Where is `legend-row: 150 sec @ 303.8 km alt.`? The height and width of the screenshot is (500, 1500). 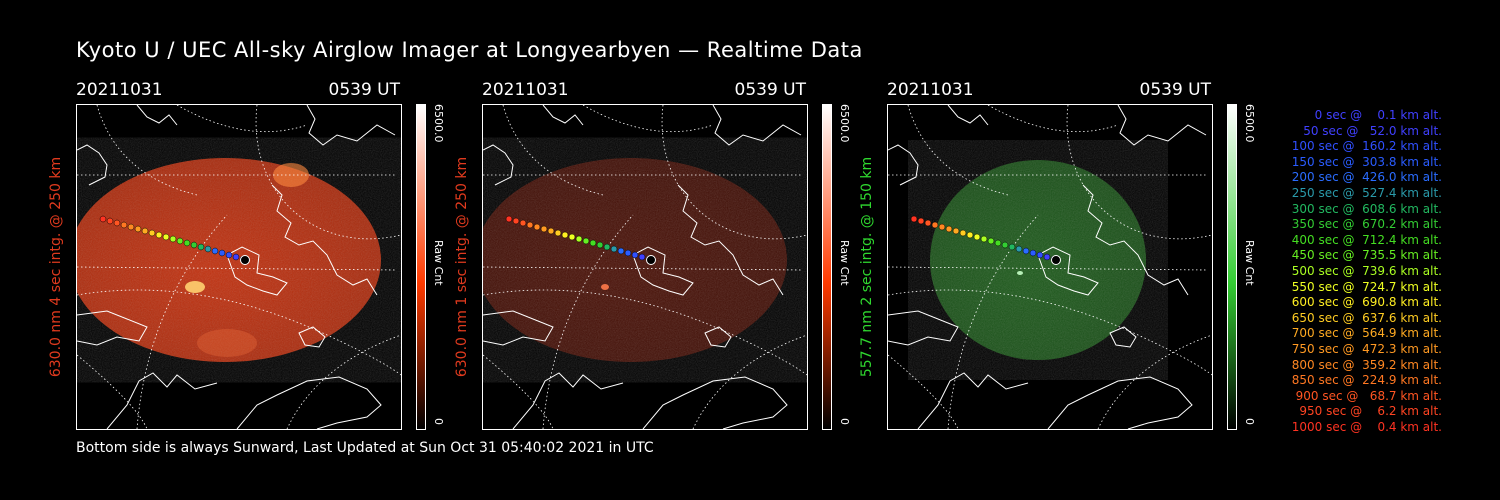
legend-row: 150 sec @ 303.8 km alt. is located at coordinates (1364, 161).